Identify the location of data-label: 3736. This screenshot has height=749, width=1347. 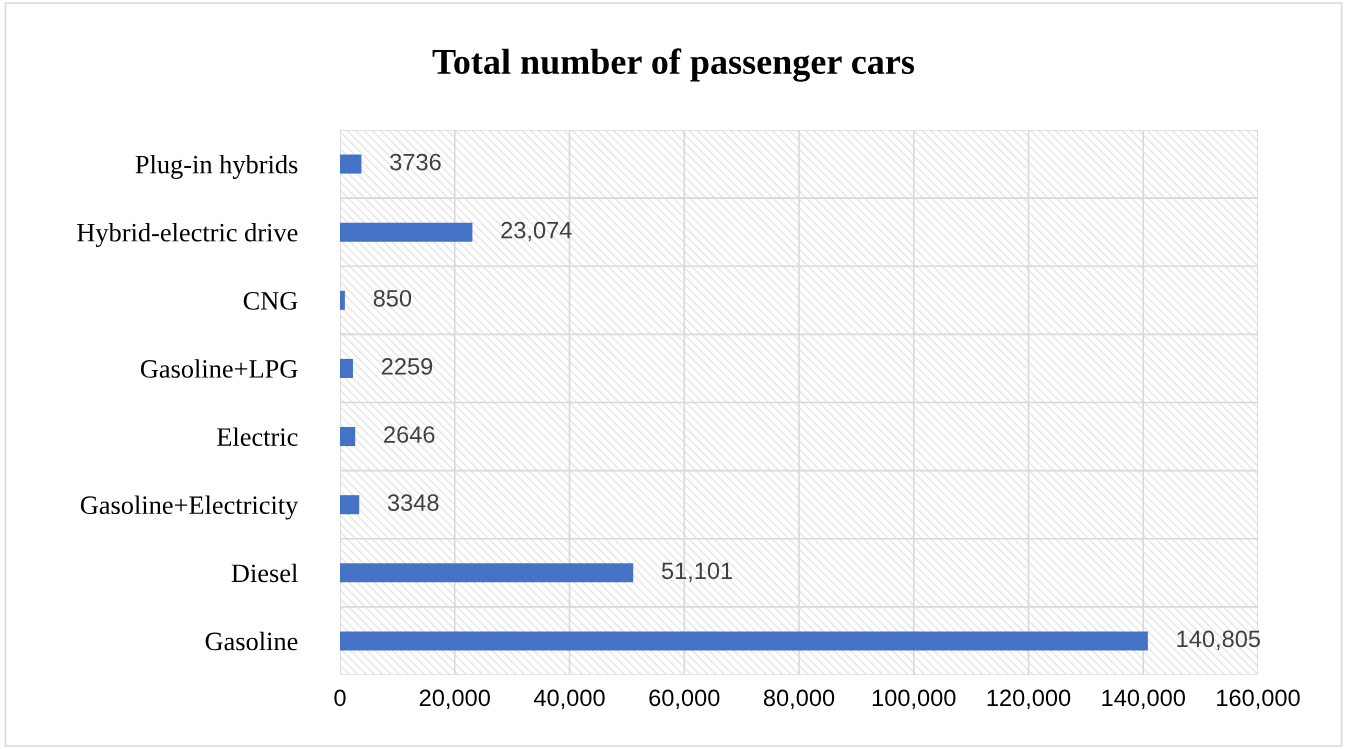
(415, 162).